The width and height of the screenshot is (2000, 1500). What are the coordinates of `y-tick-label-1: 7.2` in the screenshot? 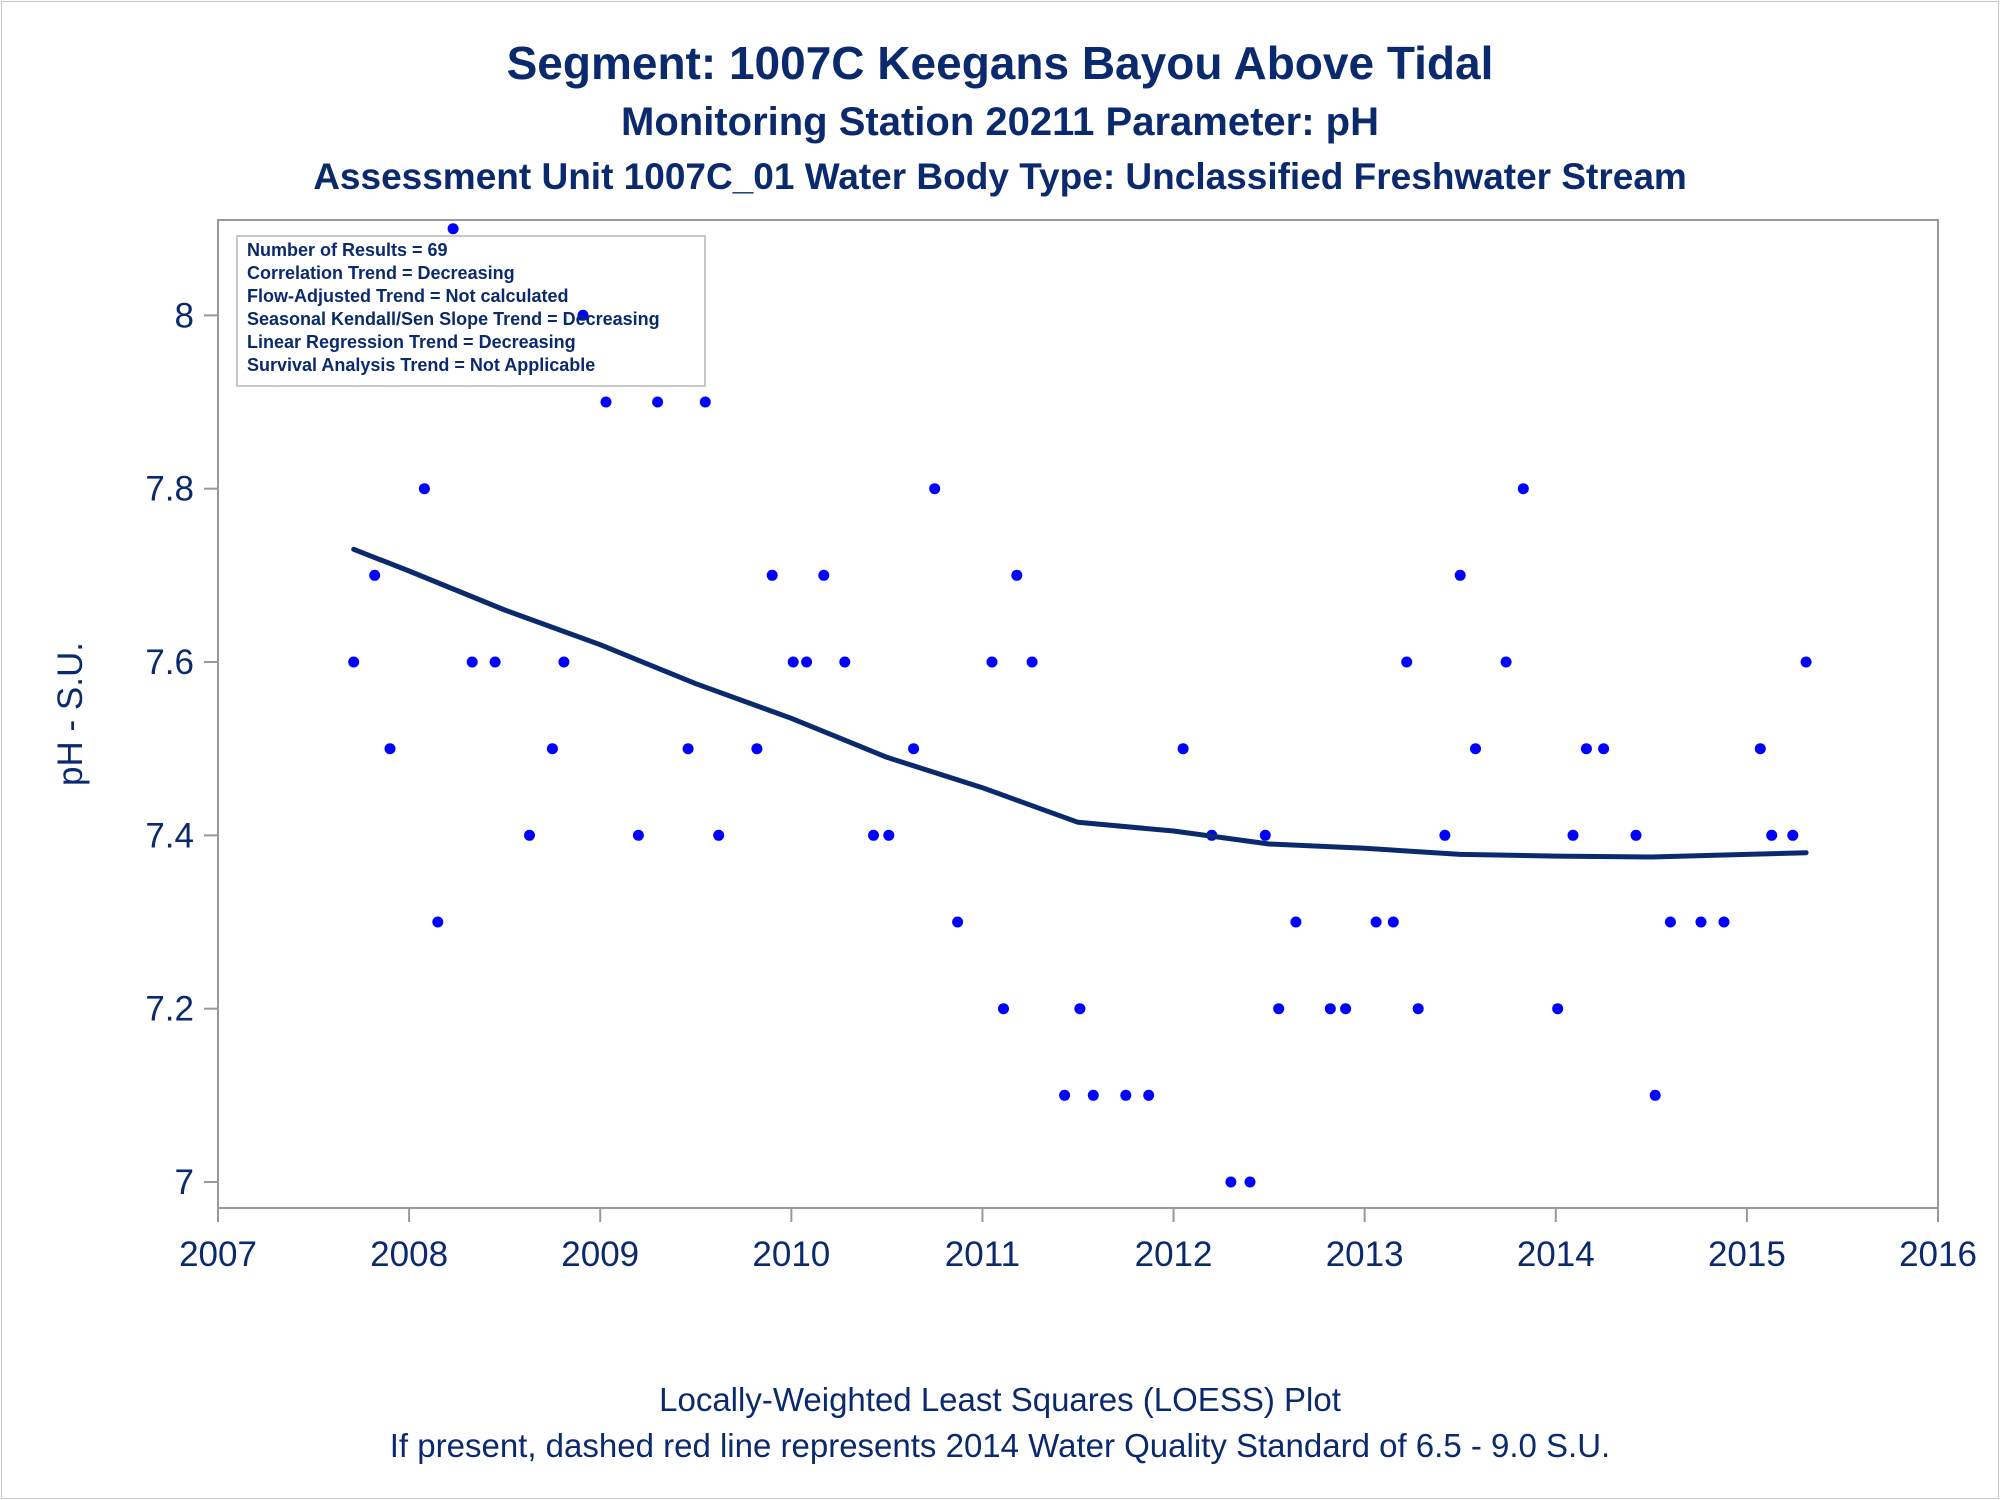 It's located at (169, 1009).